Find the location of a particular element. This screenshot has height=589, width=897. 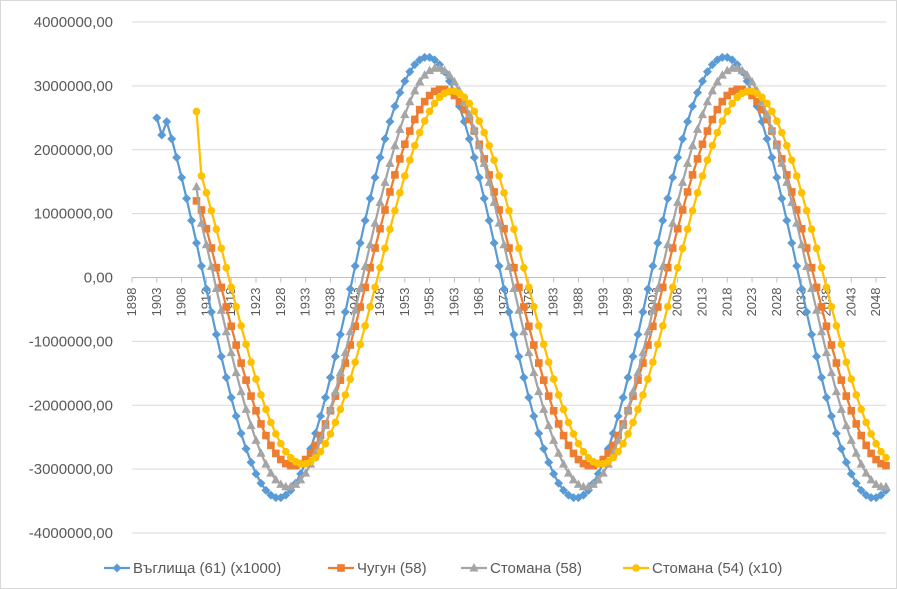

x-tick-label: 1958 is located at coordinates (429, 302).